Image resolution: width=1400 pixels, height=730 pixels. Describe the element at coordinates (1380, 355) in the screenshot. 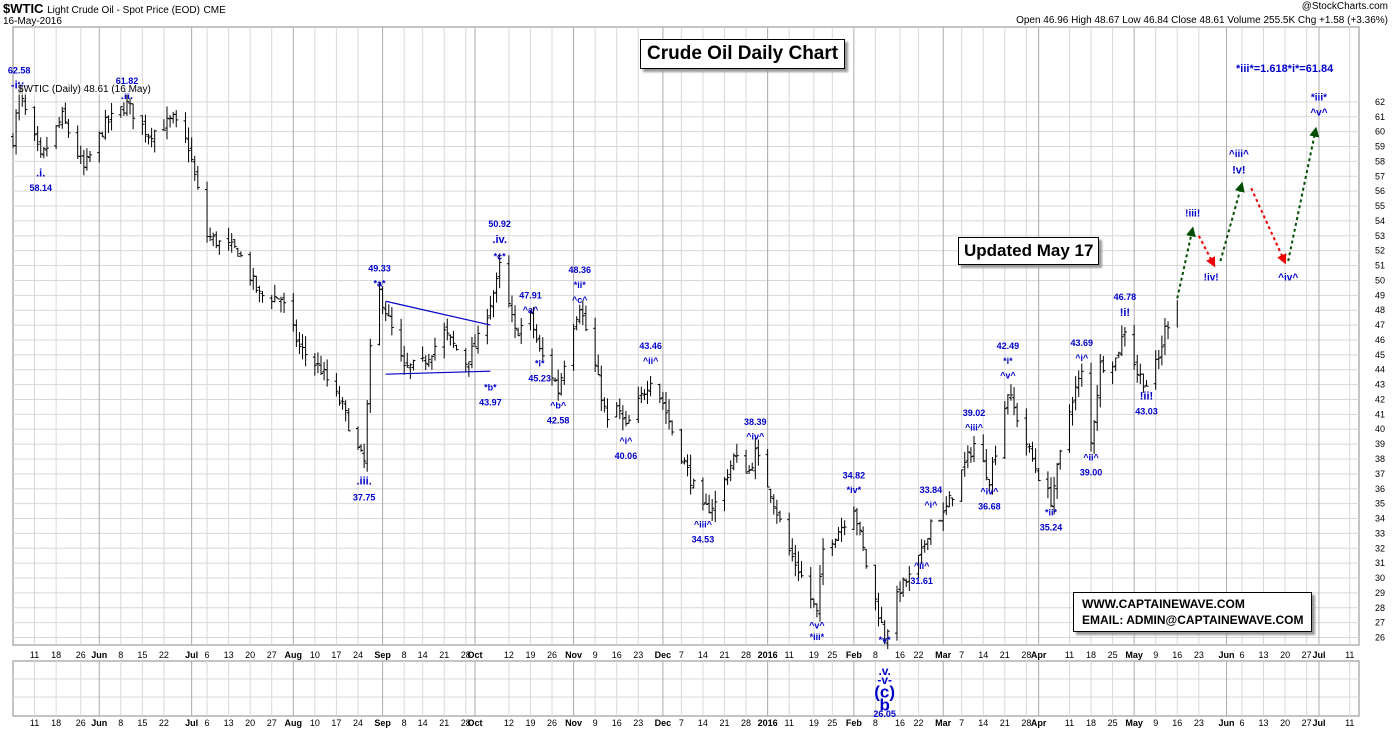

I see `y-tick-label: 45` at that location.